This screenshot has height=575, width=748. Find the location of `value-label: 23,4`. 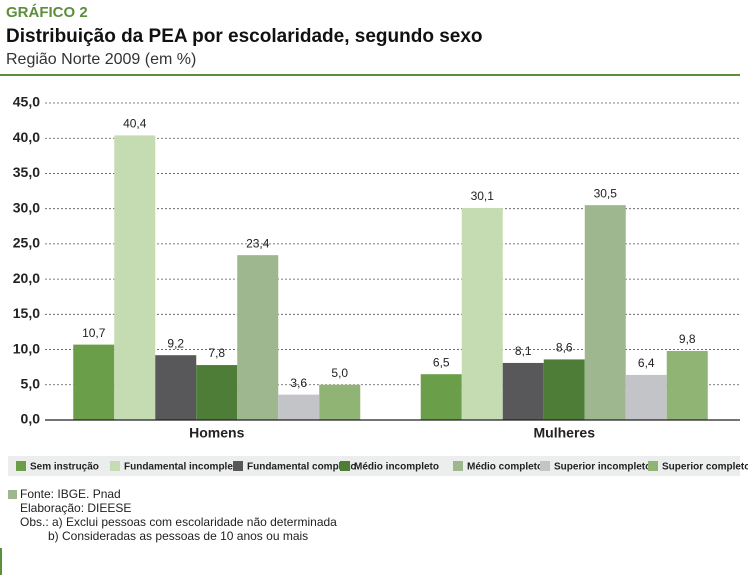

value-label: 23,4 is located at coordinates (258, 243).